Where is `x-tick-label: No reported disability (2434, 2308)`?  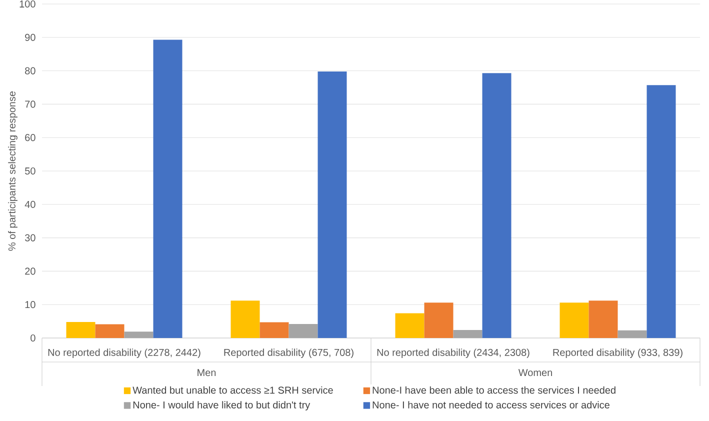
x-tick-label: No reported disability (2434, 2308) is located at coordinates (453, 353).